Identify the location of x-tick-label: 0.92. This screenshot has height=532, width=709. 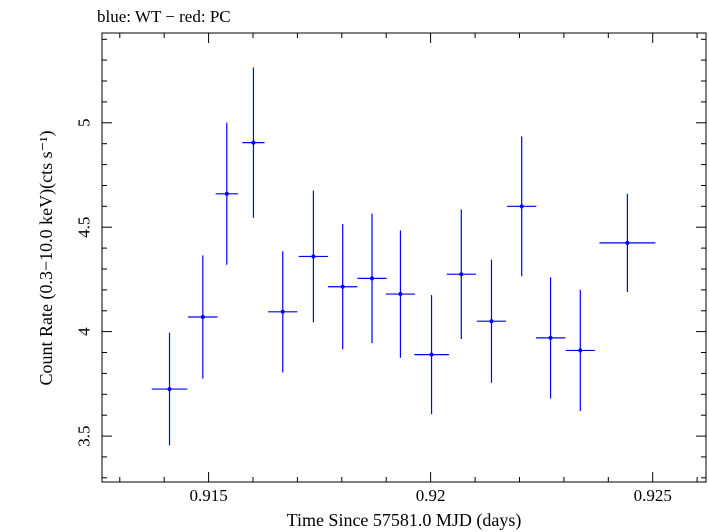
(431, 495).